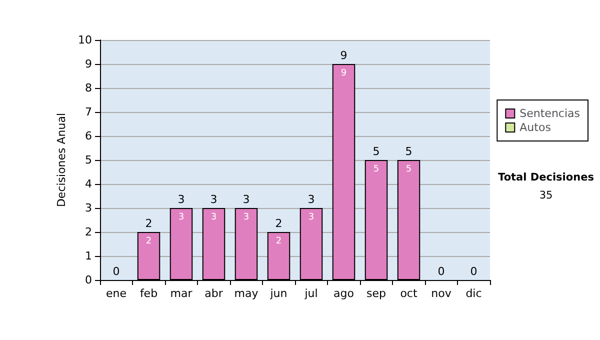 This screenshot has height=340, width=600. What do you see at coordinates (88, 136) in the screenshot?
I see `y-tick-label: 6` at bounding box center [88, 136].